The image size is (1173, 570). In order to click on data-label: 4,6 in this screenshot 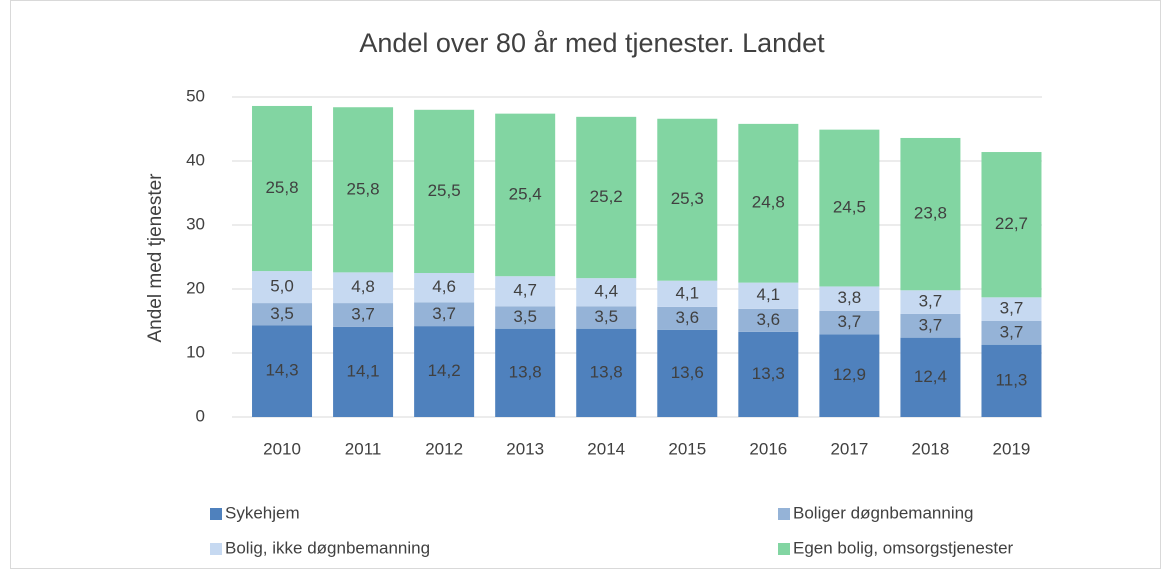, I will do `click(444, 286)`.